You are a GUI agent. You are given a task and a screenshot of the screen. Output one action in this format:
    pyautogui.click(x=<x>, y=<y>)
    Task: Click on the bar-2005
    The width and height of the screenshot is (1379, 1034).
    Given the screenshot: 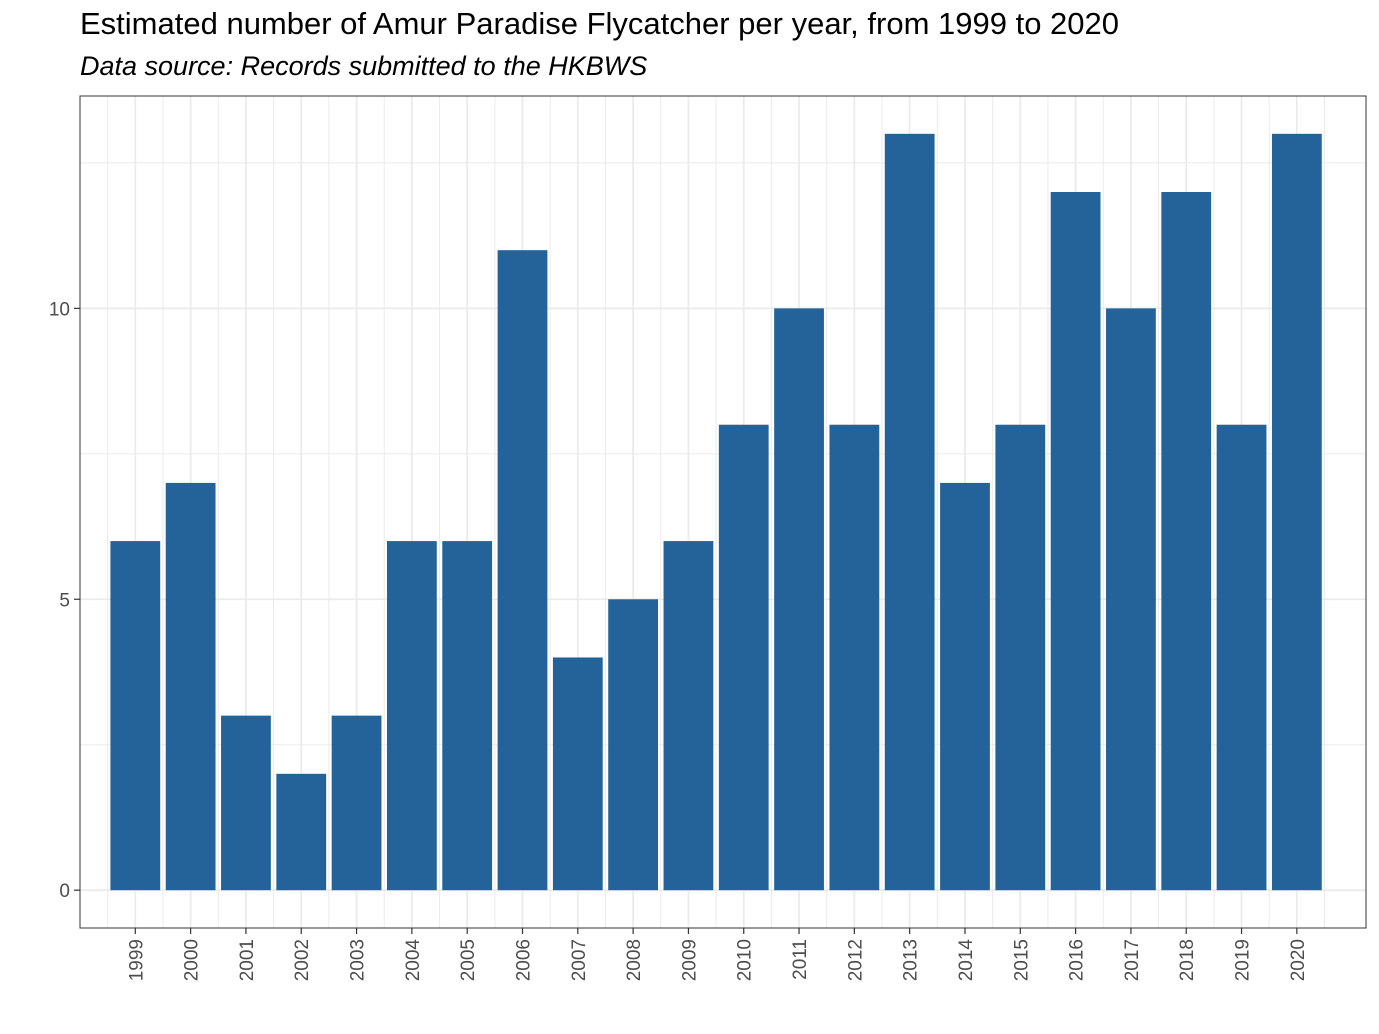 What is the action you would take?
    pyautogui.click(x=467, y=716)
    